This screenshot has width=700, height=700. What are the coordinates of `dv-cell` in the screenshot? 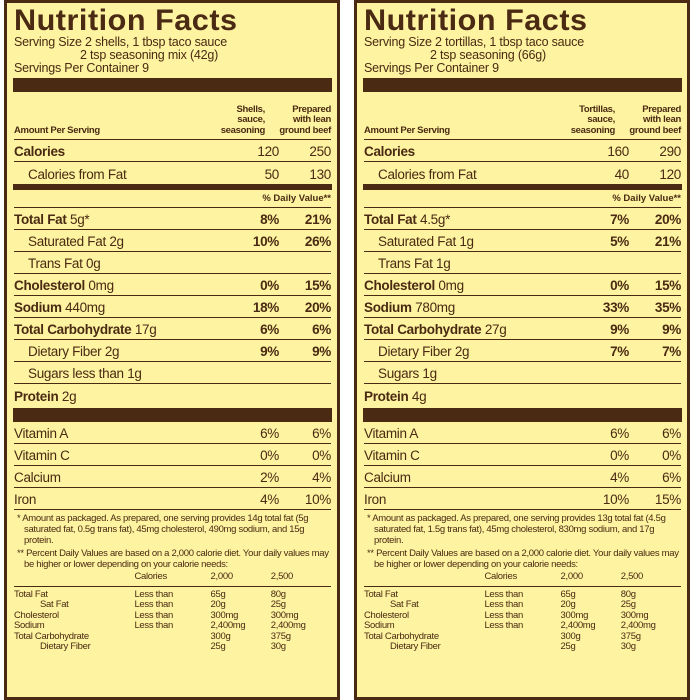 It's located at (522, 637).